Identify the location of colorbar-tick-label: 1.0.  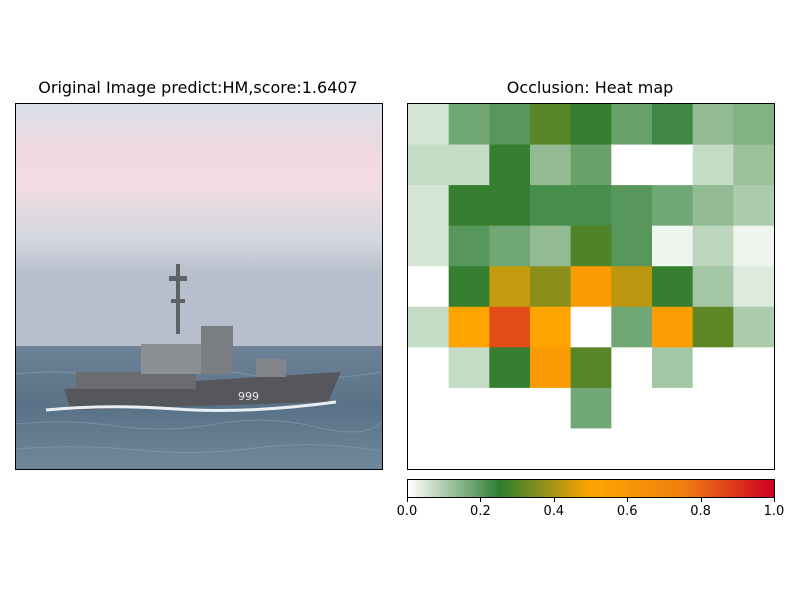
(774, 511).